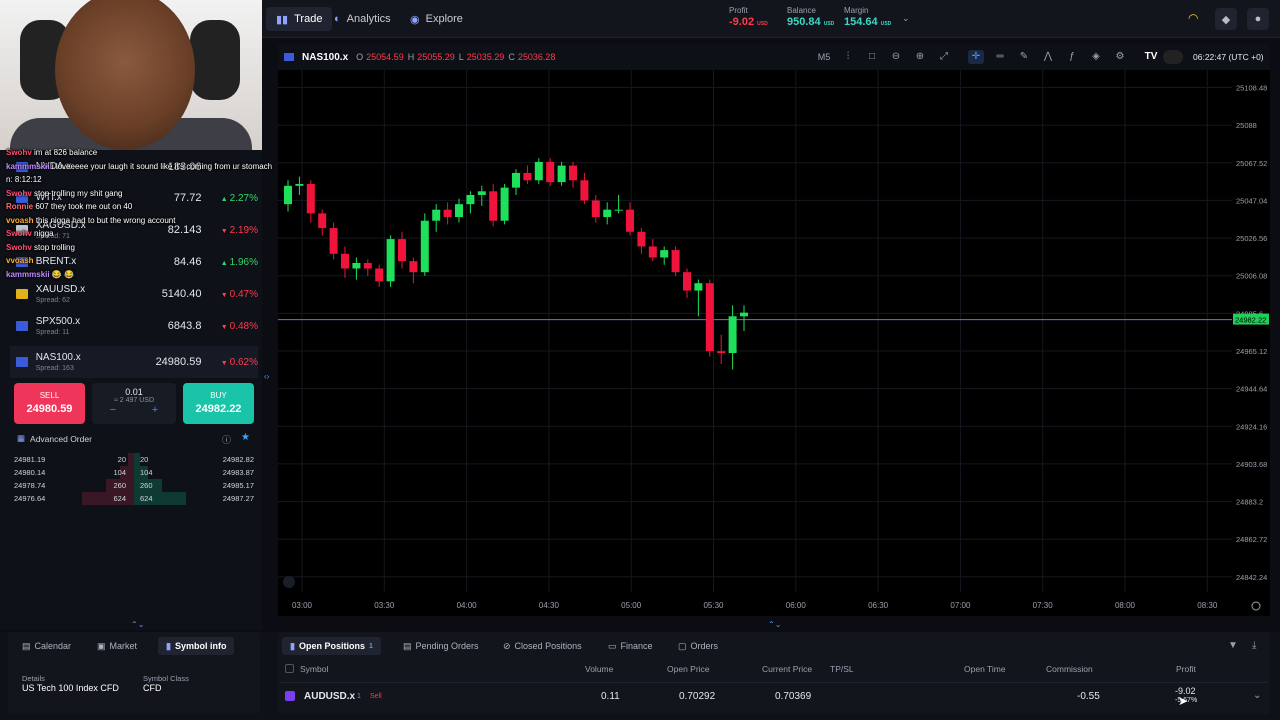  I want to click on layers-icon: ◈, so click(1096, 56).